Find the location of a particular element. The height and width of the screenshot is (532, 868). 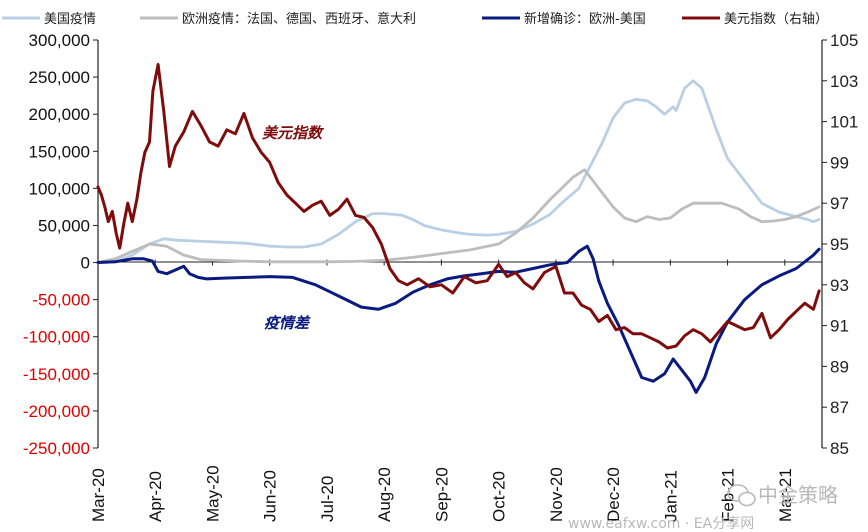

legend-item-us-cases: 美国疫情 is located at coordinates (49, 19).